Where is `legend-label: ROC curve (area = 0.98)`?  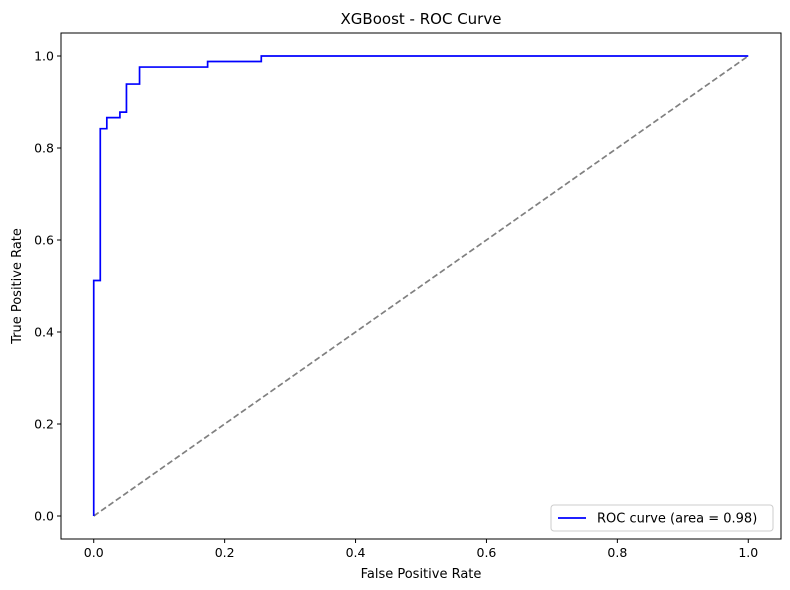 legend-label: ROC curve (area = 0.98) is located at coordinates (677, 519).